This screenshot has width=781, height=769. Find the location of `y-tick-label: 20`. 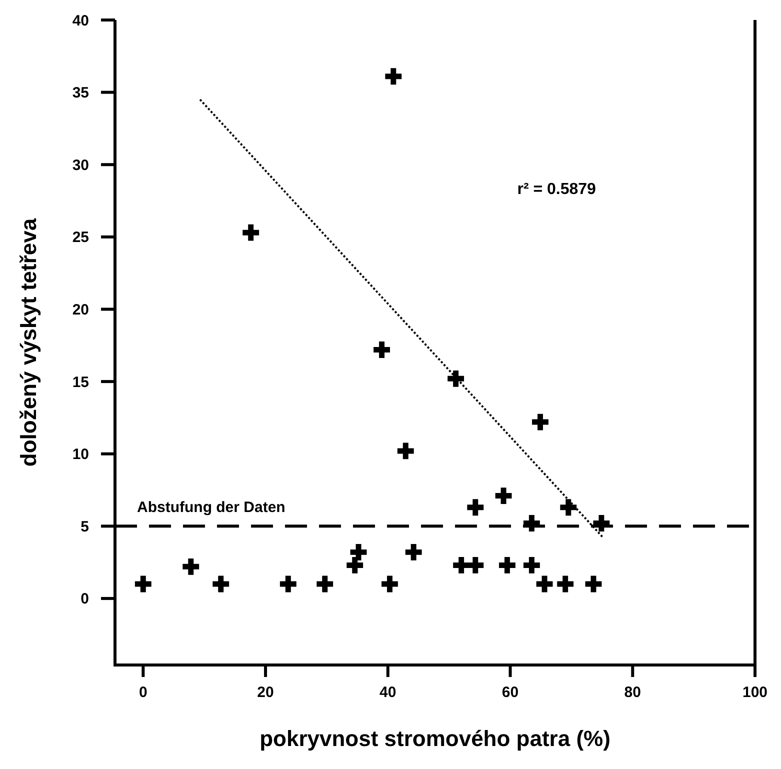

y-tick-label: 20 is located at coordinates (80, 309).